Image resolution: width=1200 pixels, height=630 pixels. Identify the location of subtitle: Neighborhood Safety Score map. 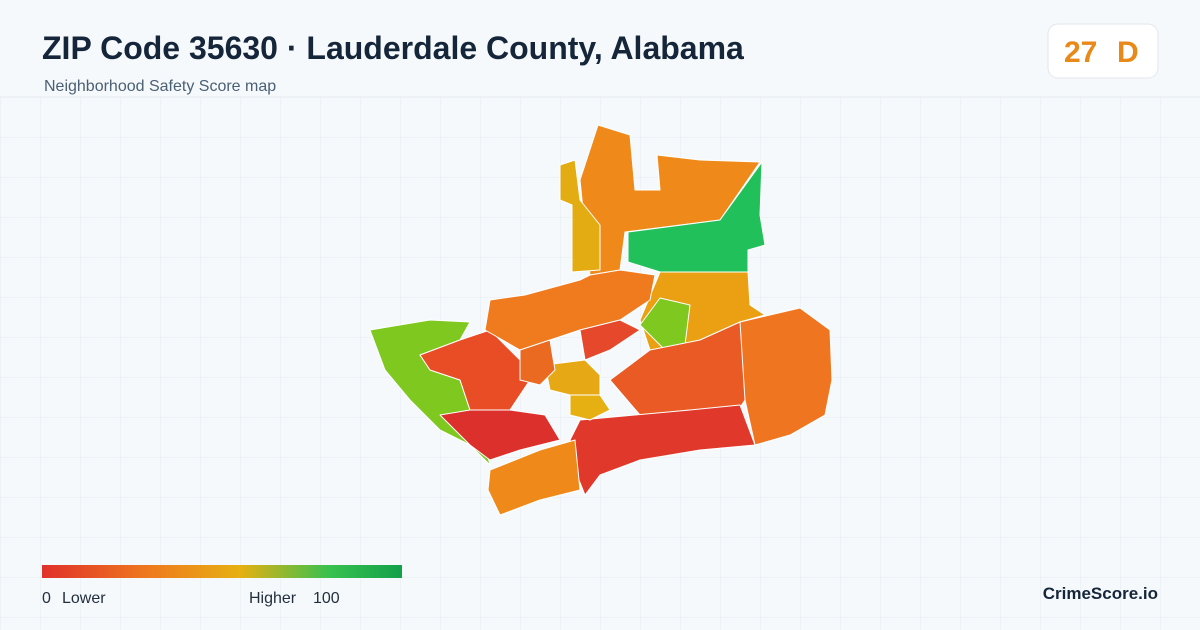
(160, 86).